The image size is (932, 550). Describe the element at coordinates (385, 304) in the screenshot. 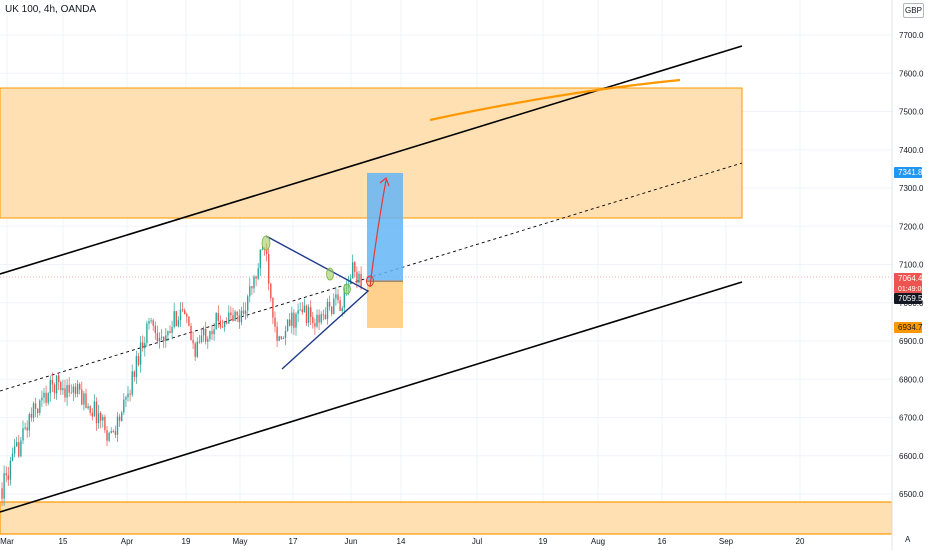

I see `stop-zone` at that location.